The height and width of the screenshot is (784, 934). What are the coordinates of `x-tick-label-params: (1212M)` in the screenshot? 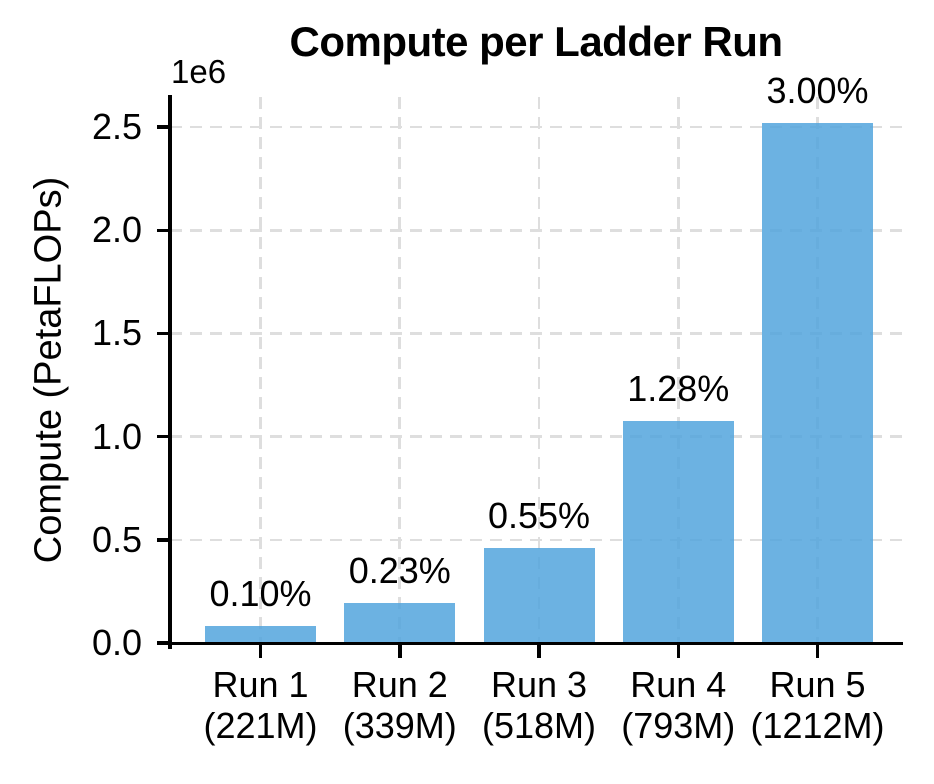 It's located at (817, 725).